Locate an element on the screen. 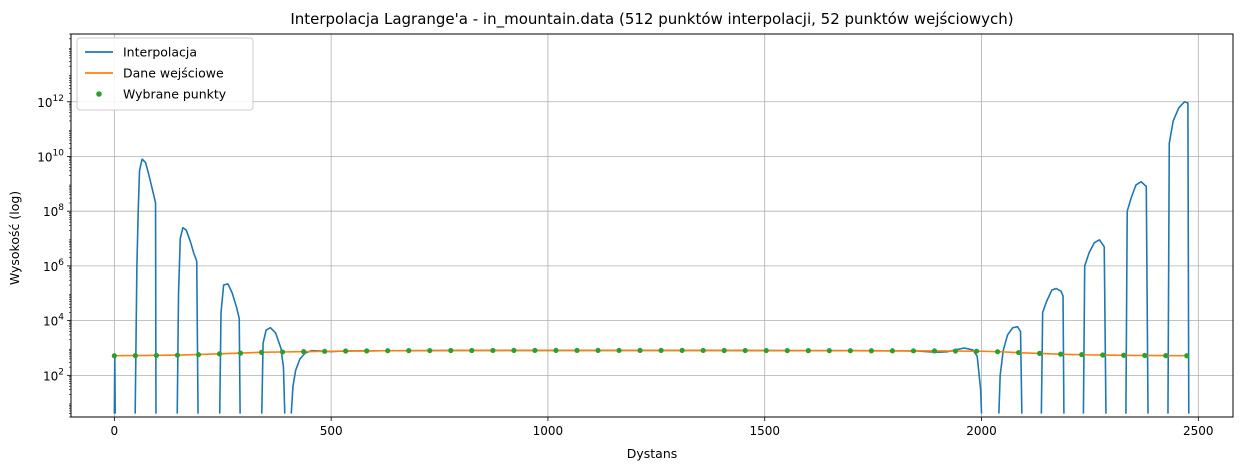 Image resolution: width=1243 pixels, height=471 pixels. x-tick-label: 2000 is located at coordinates (981, 431).